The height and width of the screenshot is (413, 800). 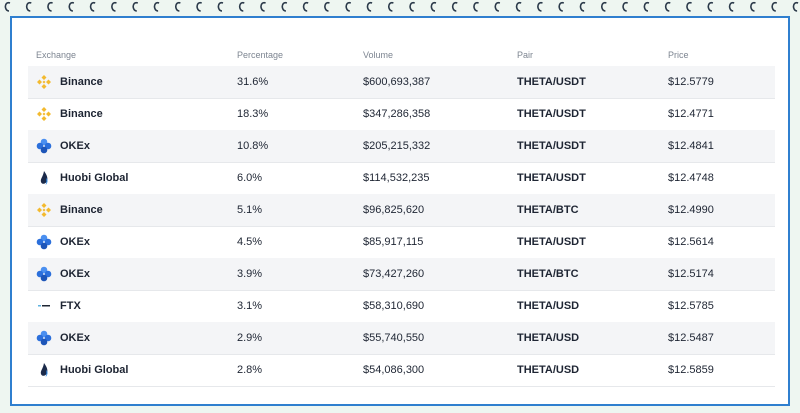 I want to click on table-cell: $85,917,115, so click(x=393, y=242).